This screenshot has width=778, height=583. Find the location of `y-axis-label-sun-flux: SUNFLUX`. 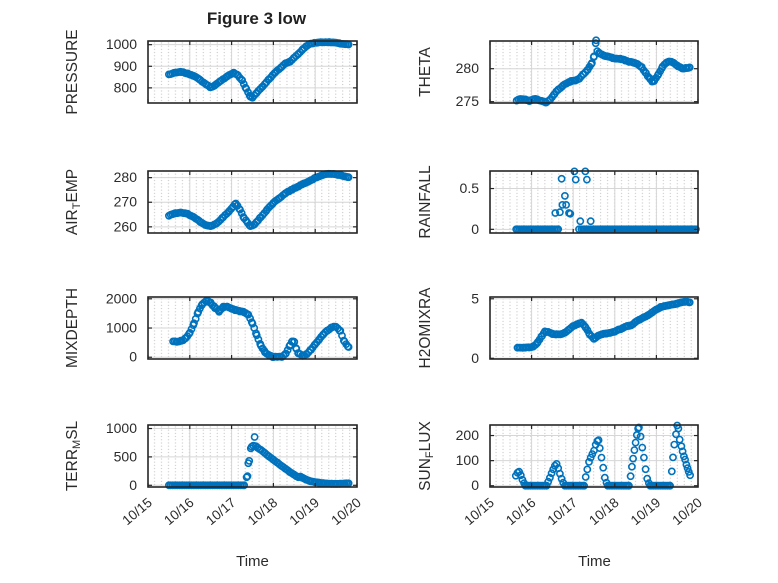

y-axis-label-sun-flux: SUNFLUX is located at coordinates (426, 456).